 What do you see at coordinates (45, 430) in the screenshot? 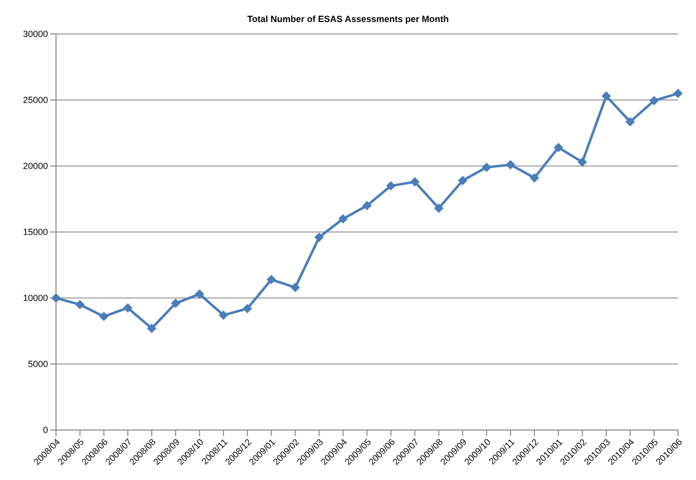
I see `y-tick-label: 0` at bounding box center [45, 430].